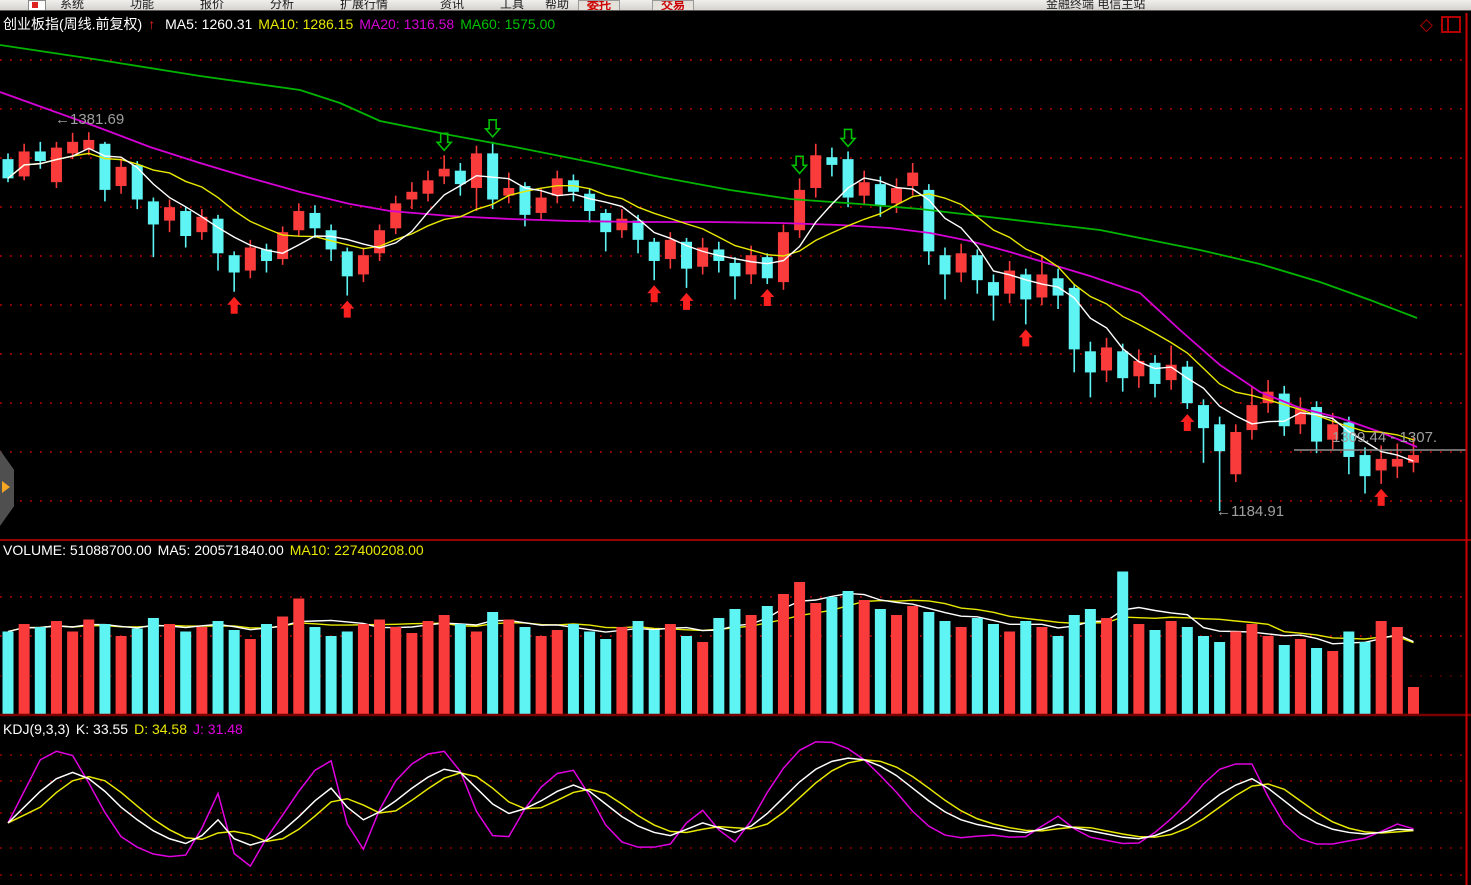  I want to click on price-annotation-low: ←1184.91, so click(1250, 511).